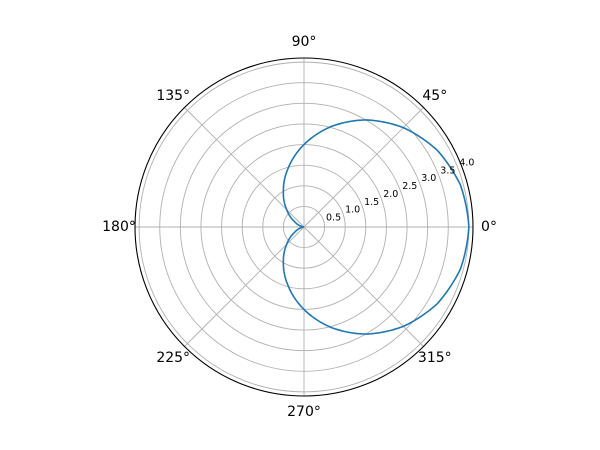 The image size is (600, 450). Describe the element at coordinates (119, 227) in the screenshot. I see `angle-tick-label-4: 180°` at that location.